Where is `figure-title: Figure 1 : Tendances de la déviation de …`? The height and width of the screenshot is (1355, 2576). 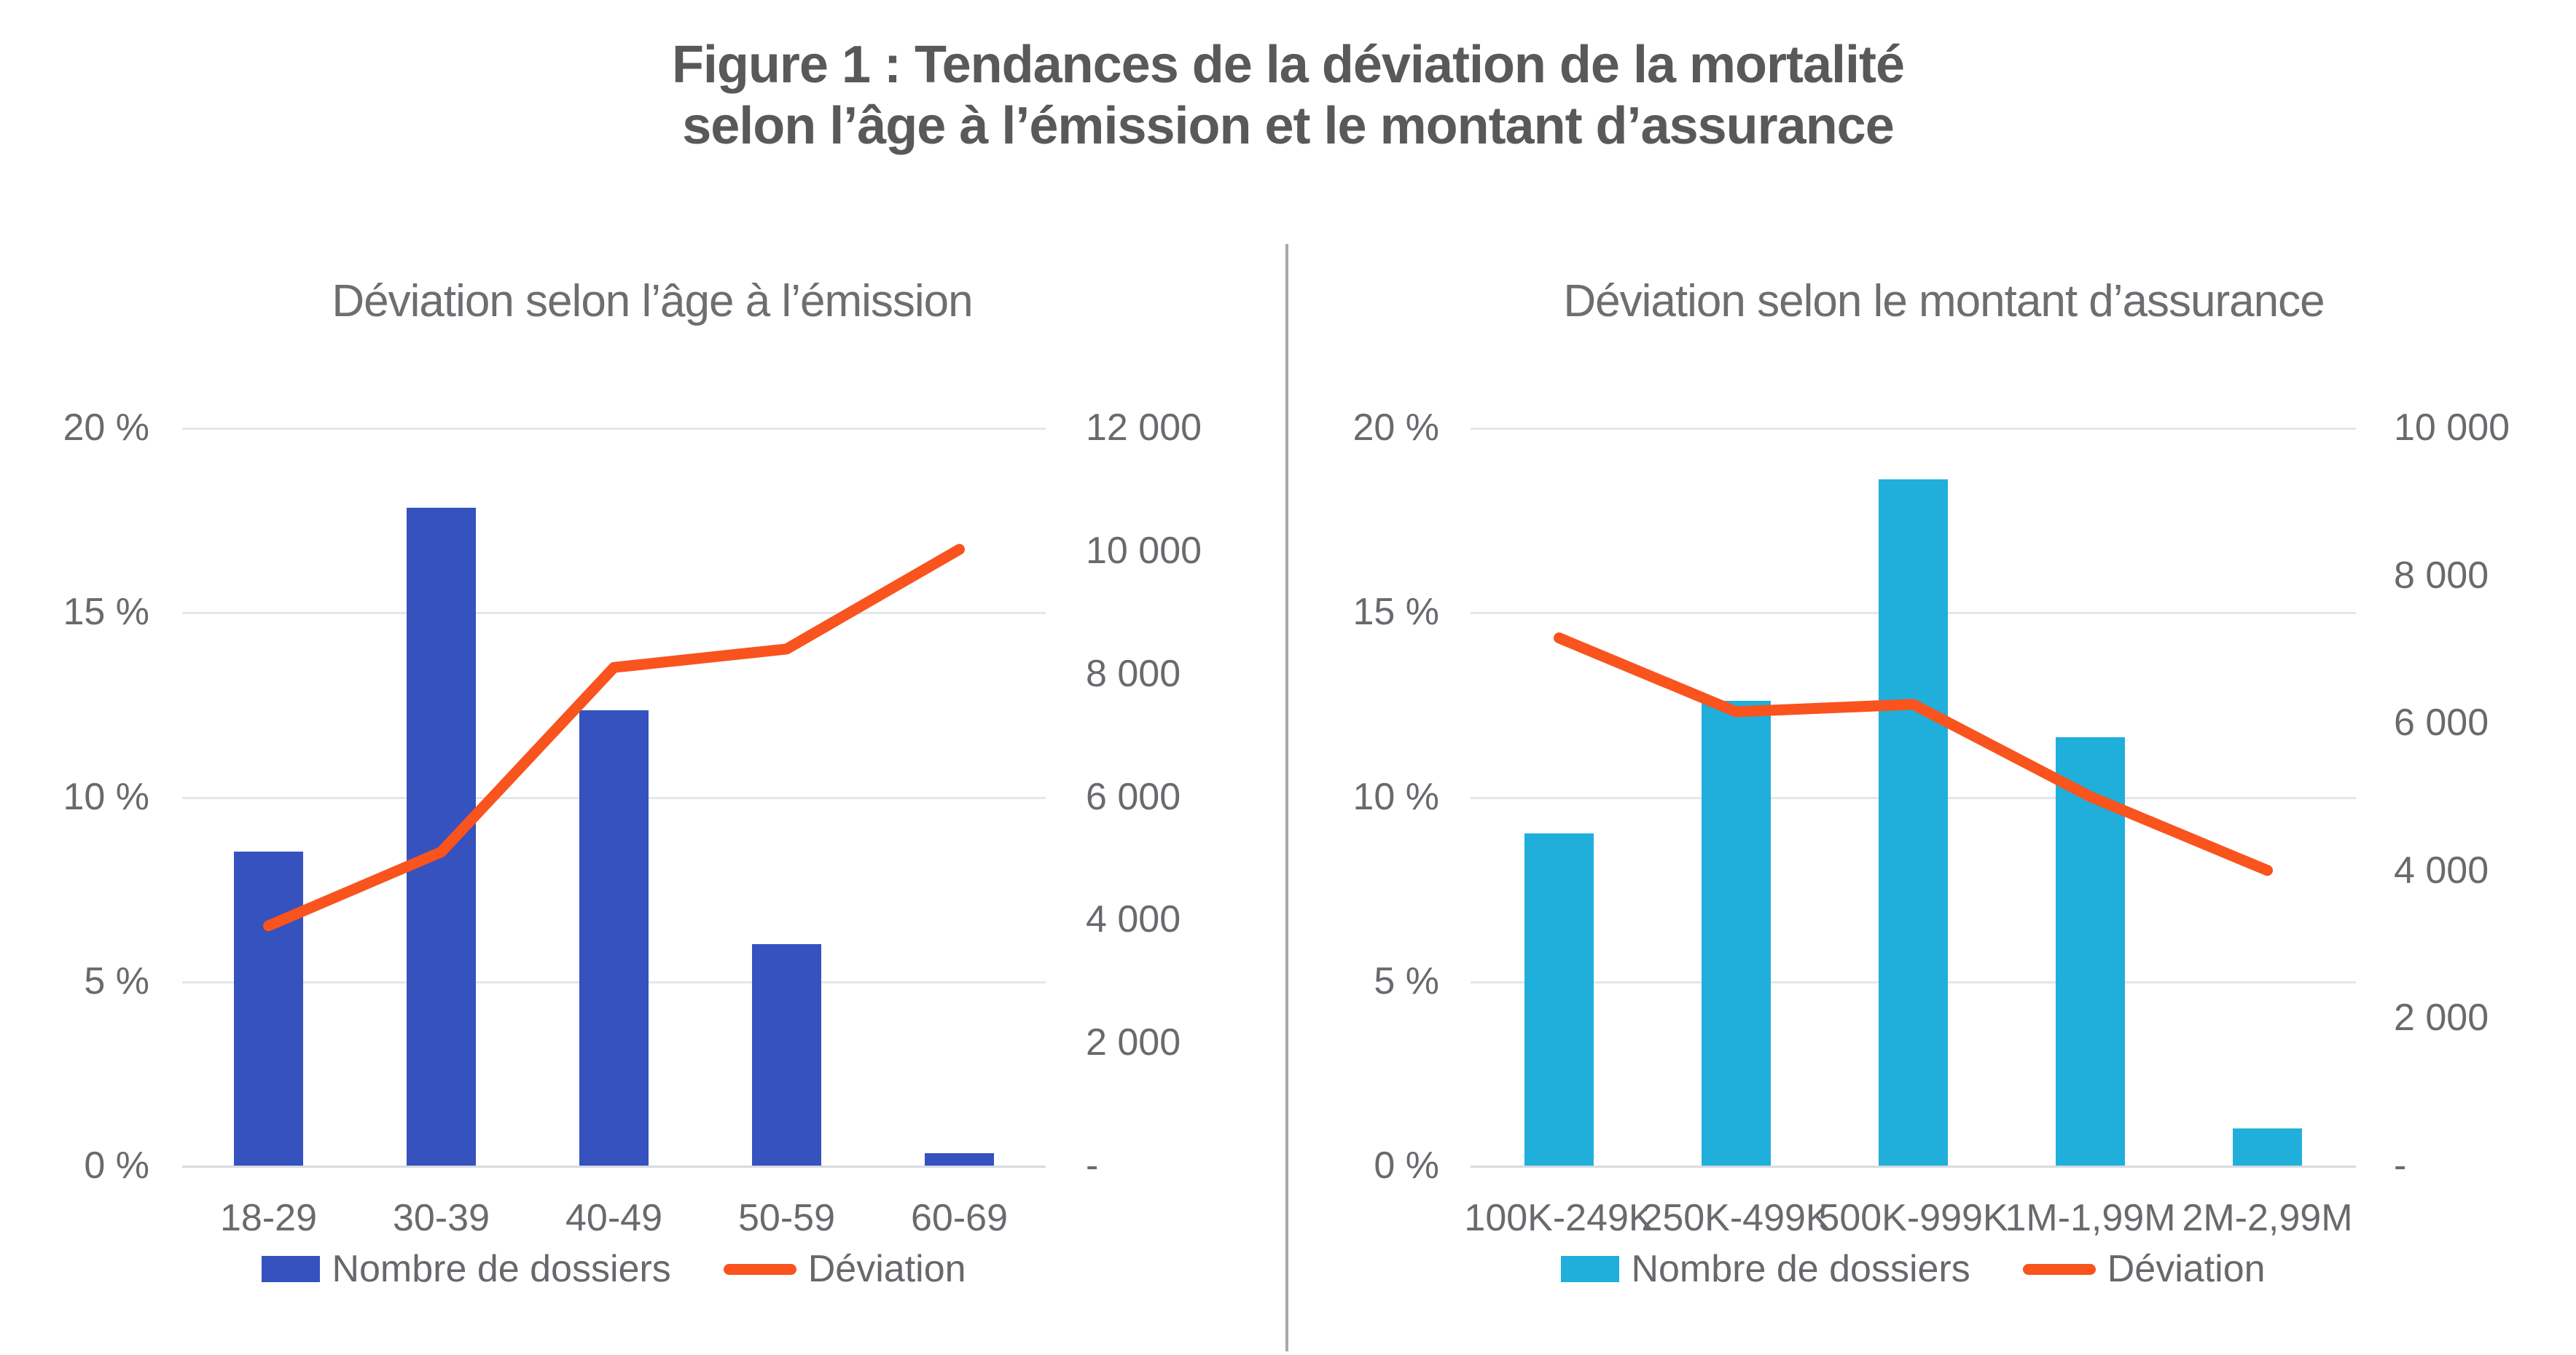 figure-title: Figure 1 : Tendances de la déviation de … is located at coordinates (1288, 96).